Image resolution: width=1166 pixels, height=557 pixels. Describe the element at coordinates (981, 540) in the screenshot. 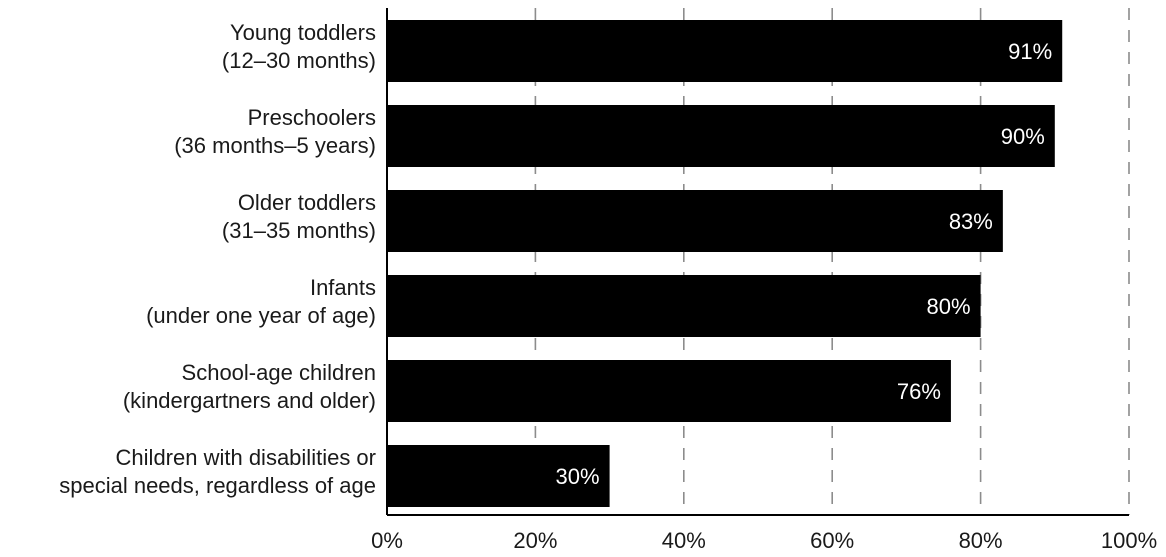

I see `x-tick-label-80: 80%` at that location.